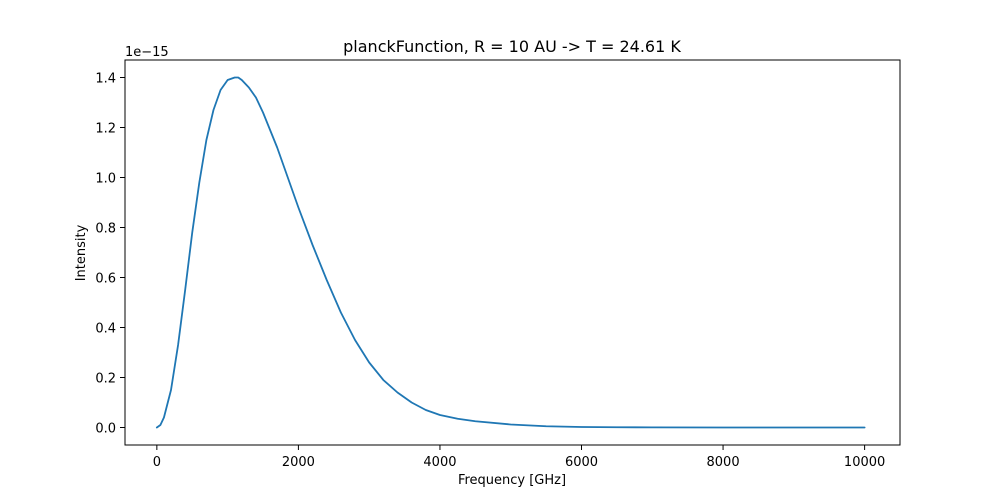 This screenshot has width=1000, height=500. I want to click on chart-title: planckFunction, R = 10 AU -> T = 24.61 K, so click(512, 46).